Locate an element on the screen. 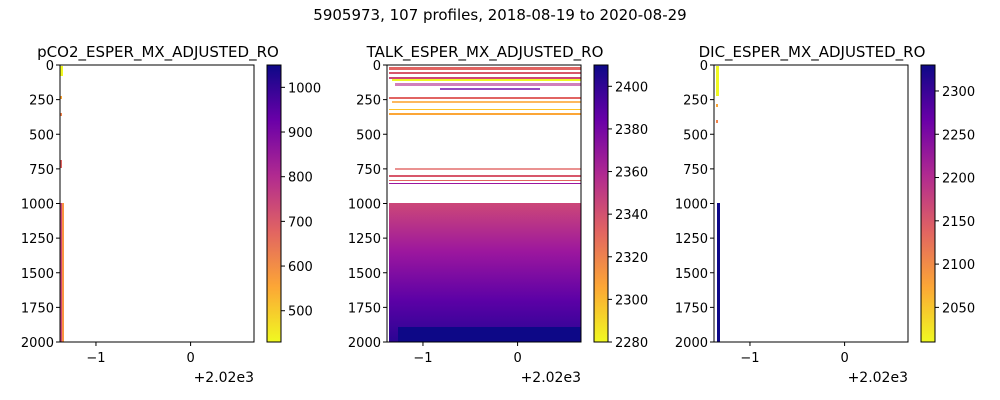 This screenshot has width=1000, height=400. panel-dic-x-axis: −1 0 is located at coordinates (794, 354).